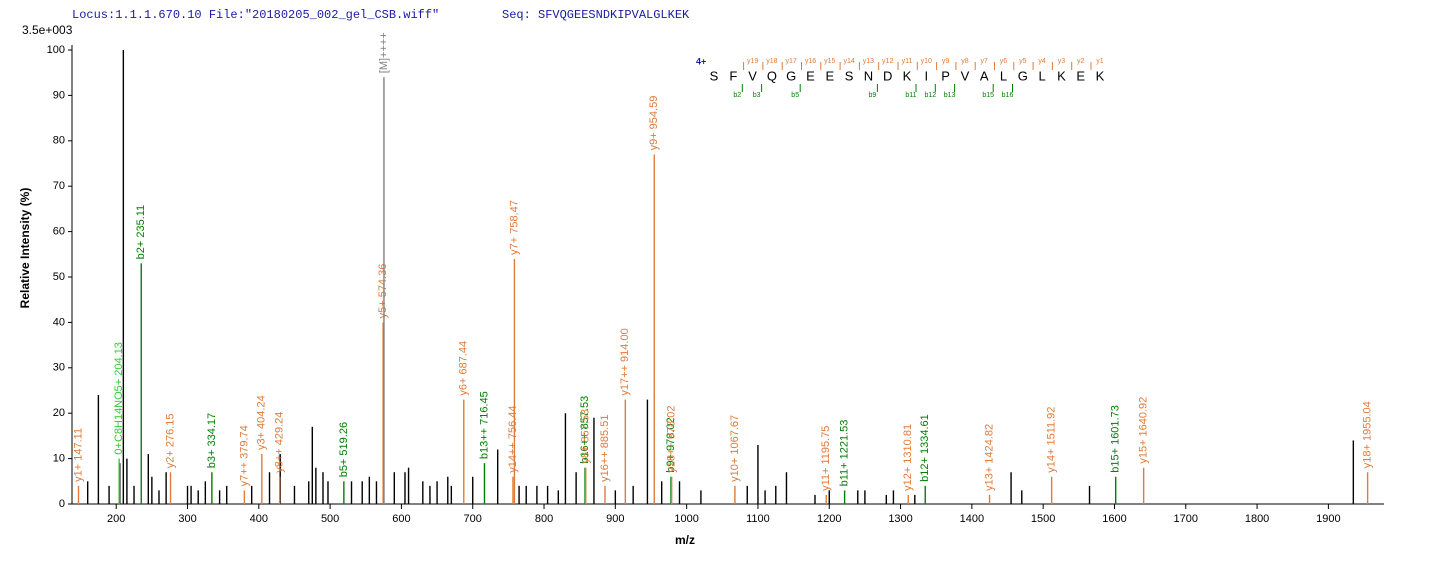 This screenshot has height=562, width=1436. What do you see at coordinates (829, 519) in the screenshot?
I see `x-tick-label: 1200` at bounding box center [829, 519].